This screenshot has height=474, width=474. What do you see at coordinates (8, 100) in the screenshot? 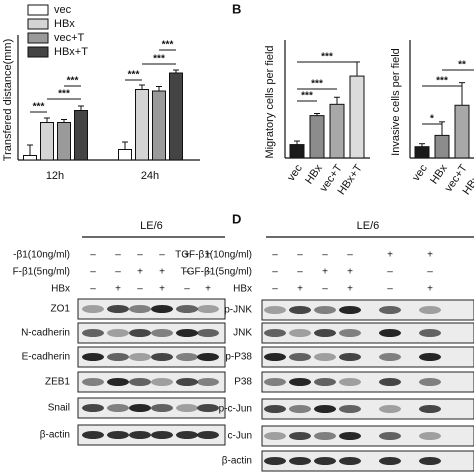
I see `y-axis-label: Transfered distance(mm)` at bounding box center [8, 100].